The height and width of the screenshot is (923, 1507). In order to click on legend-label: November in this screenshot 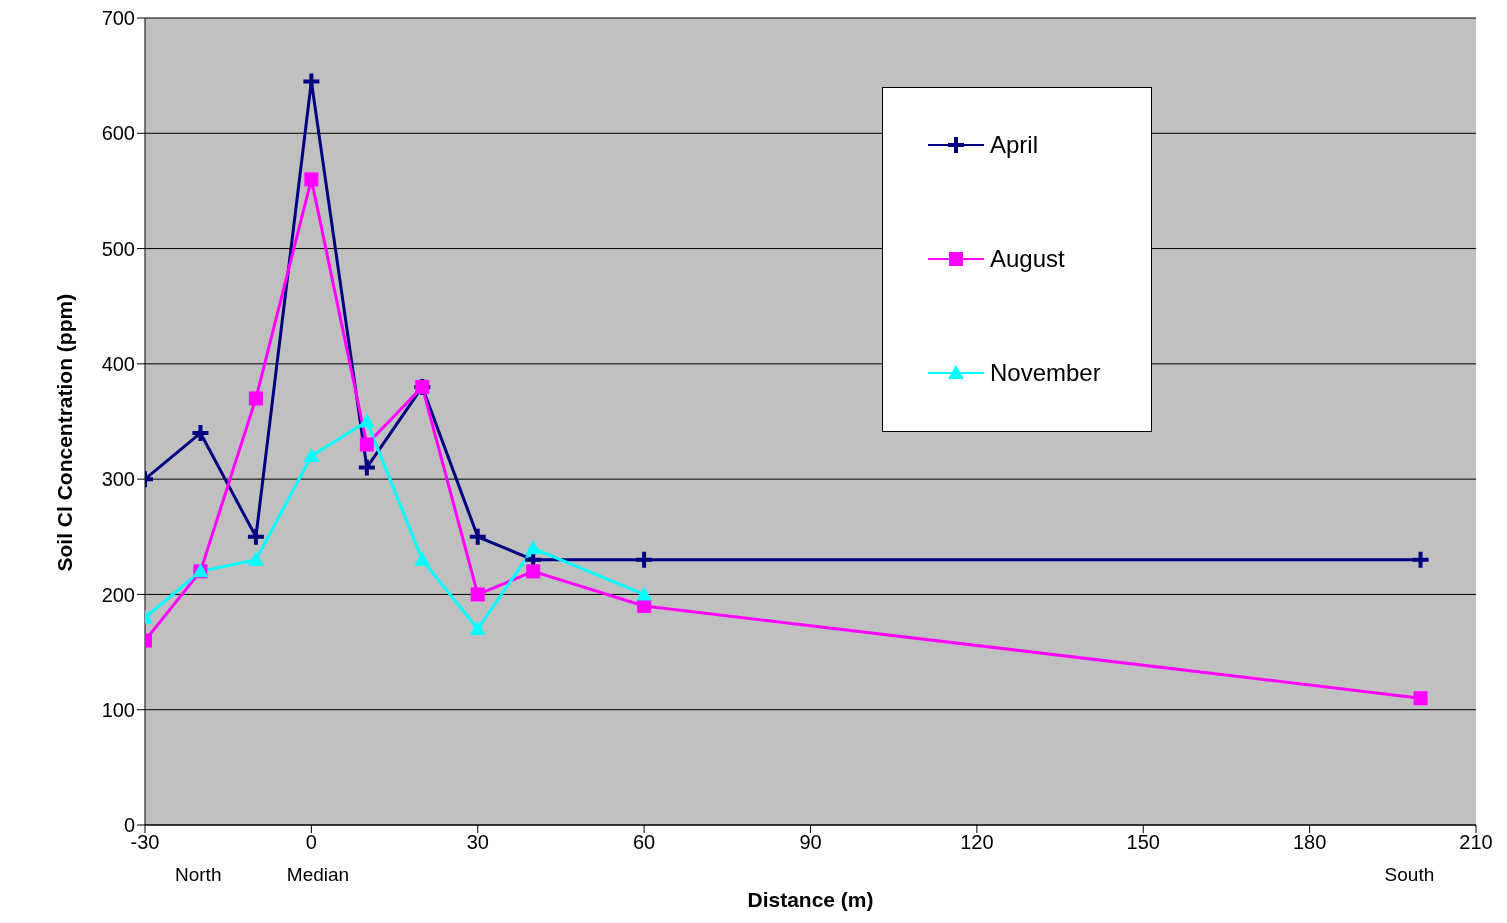, I will do `click(1045, 373)`.